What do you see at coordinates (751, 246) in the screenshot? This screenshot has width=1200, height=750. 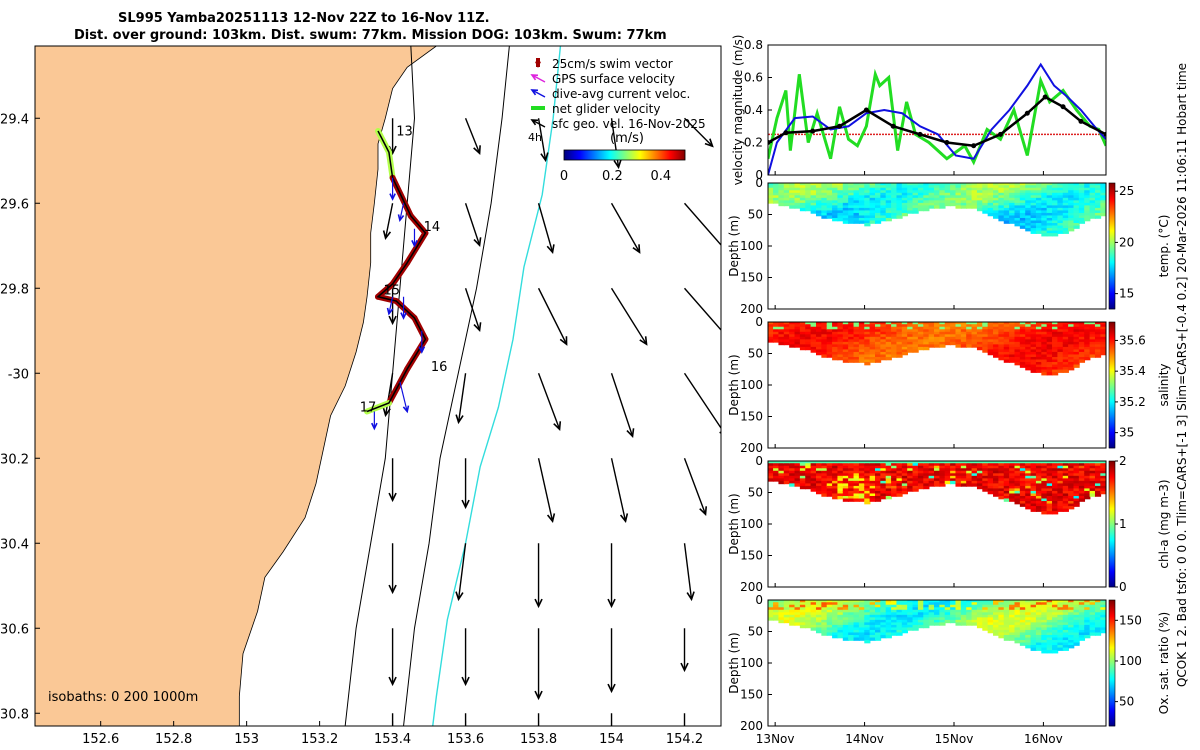 I see `section-y-tick-label: 100` at bounding box center [751, 246].